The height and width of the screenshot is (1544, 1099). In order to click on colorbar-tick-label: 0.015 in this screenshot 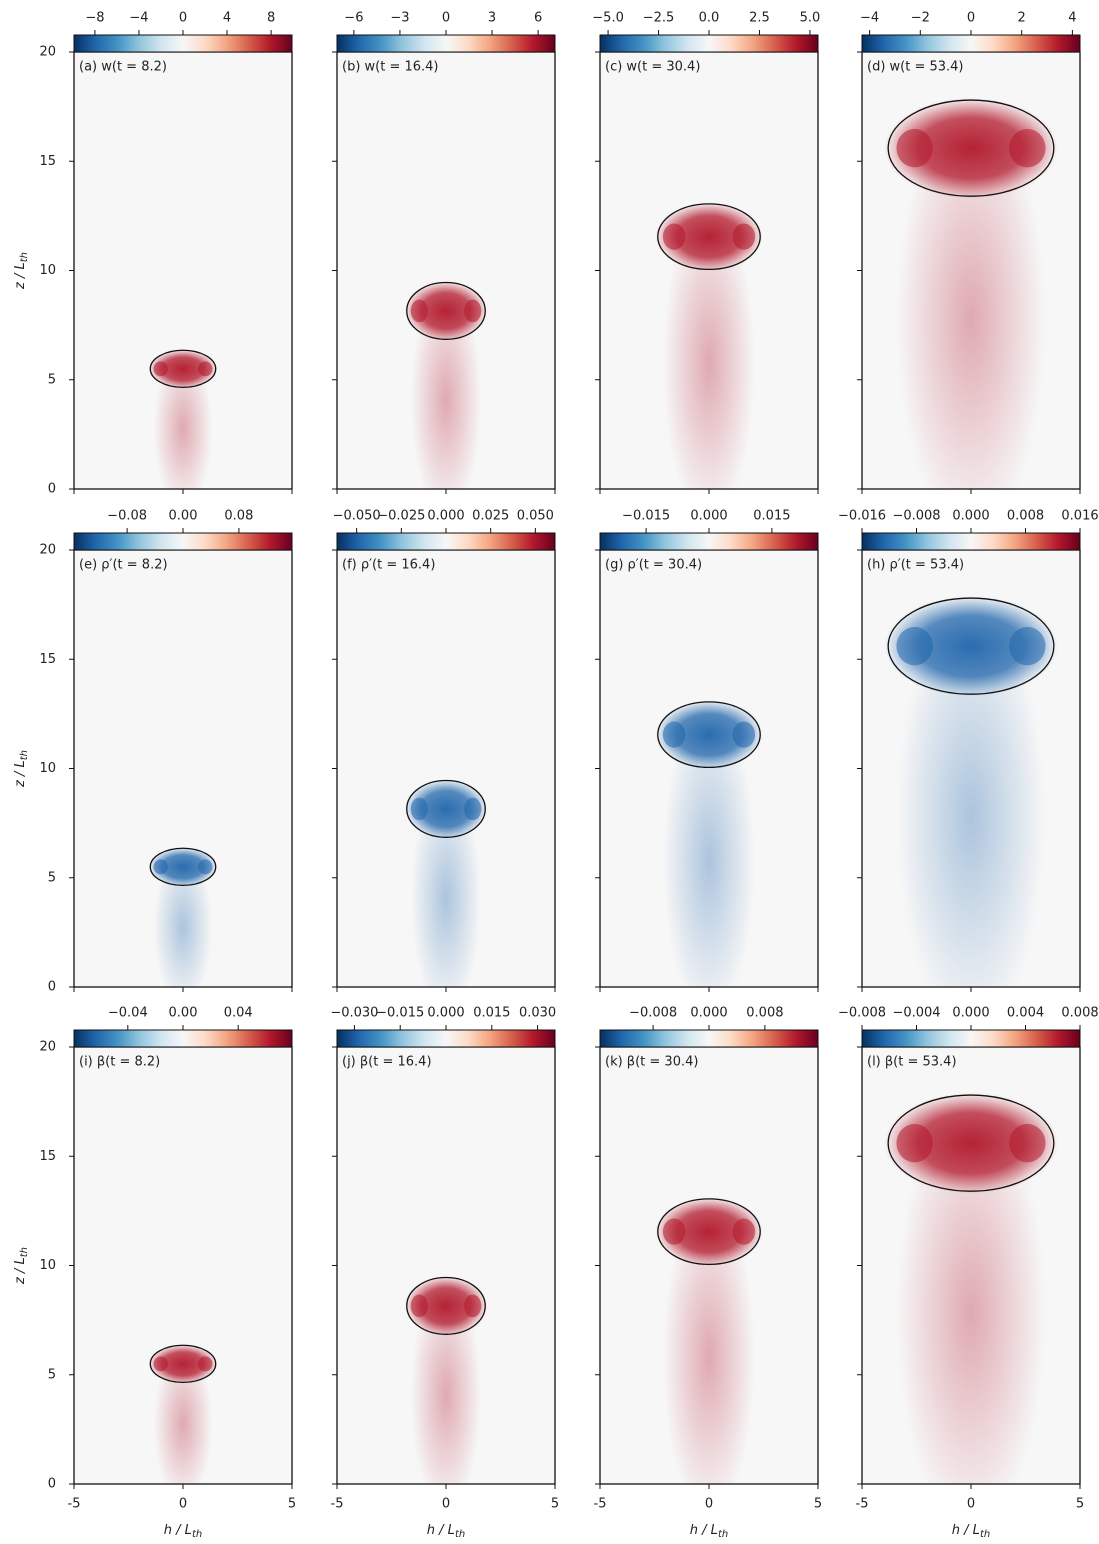, I will do `click(491, 1013)`.